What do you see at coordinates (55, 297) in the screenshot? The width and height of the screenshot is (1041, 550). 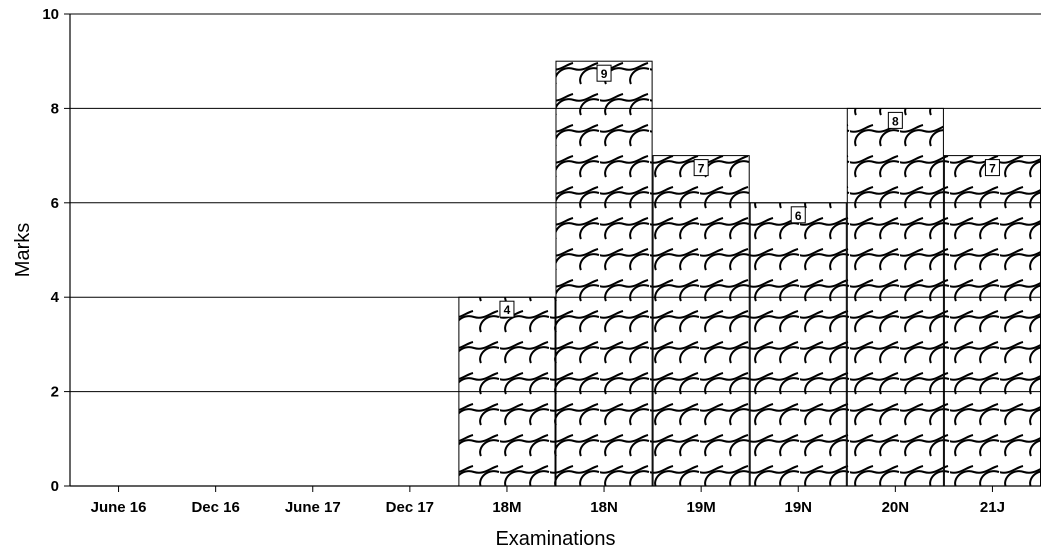 I see `y-tick-label: 4` at bounding box center [55, 297].